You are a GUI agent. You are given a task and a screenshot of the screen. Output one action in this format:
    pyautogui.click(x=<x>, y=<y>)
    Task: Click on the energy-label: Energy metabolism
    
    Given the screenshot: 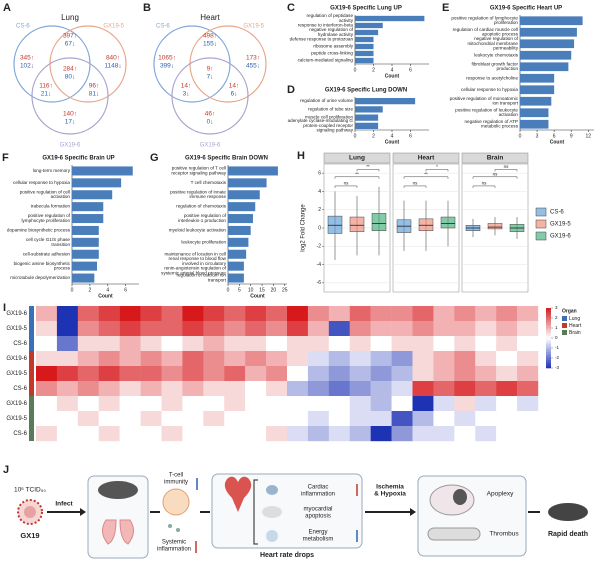 What is the action you would take?
    pyautogui.click(x=318, y=535)
    